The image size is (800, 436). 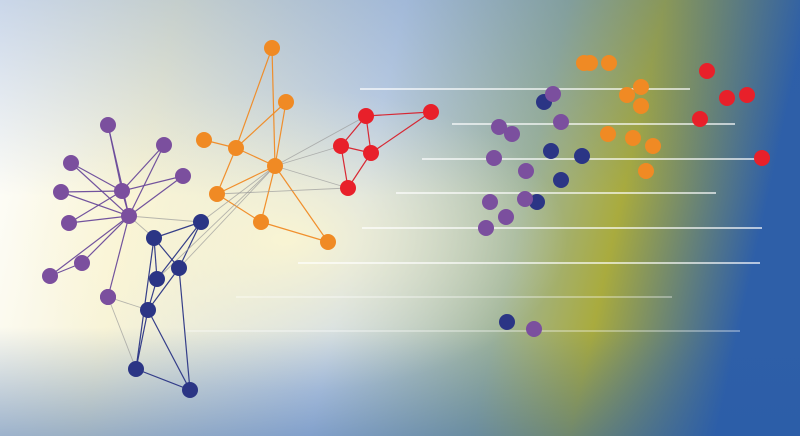 I want to click on edge-o_hub-o_a, so click(x=273, y=107).